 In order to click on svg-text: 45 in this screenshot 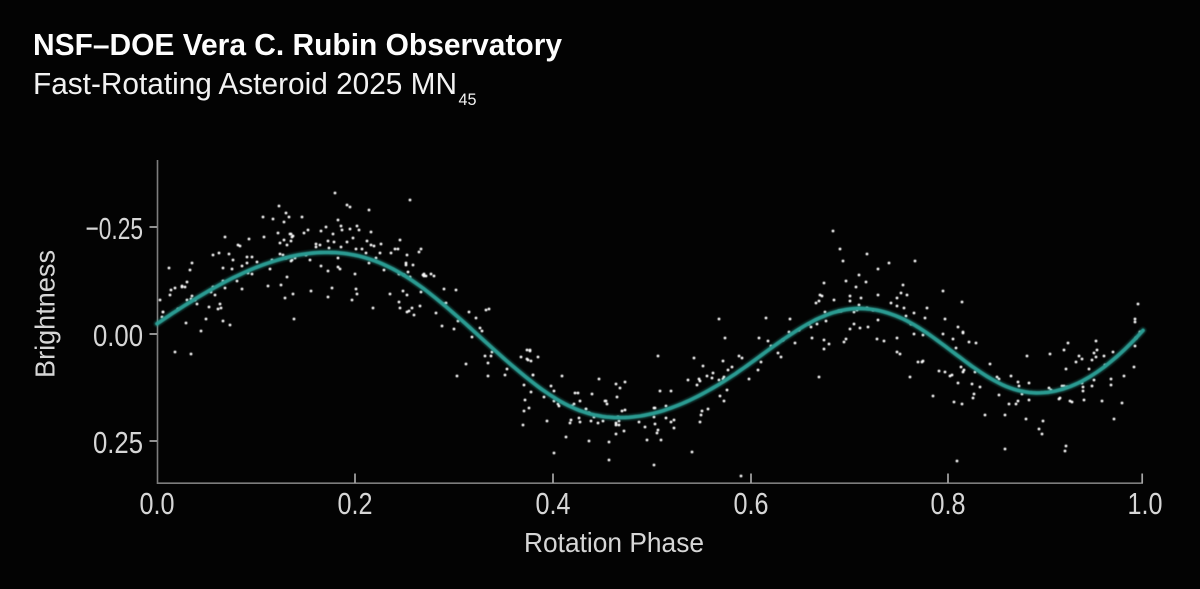, I will do `click(468, 99)`.